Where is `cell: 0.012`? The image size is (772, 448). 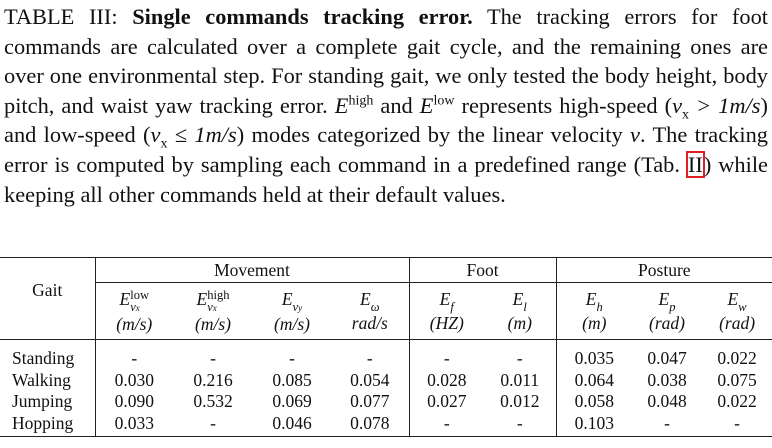
cell: 0.012 is located at coordinates (520, 401).